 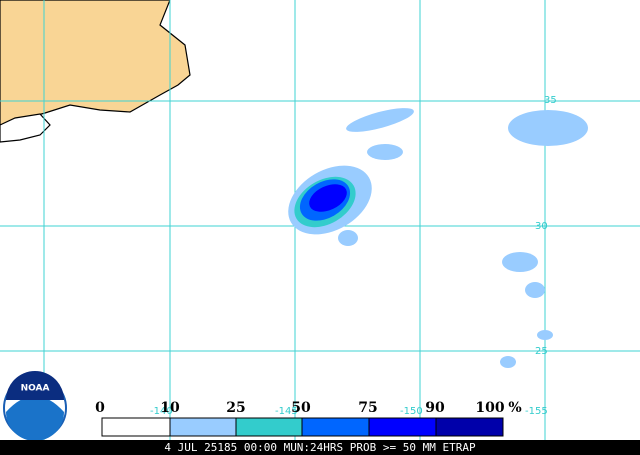 I want to click on lon-label: -145, so click(x=286, y=411).